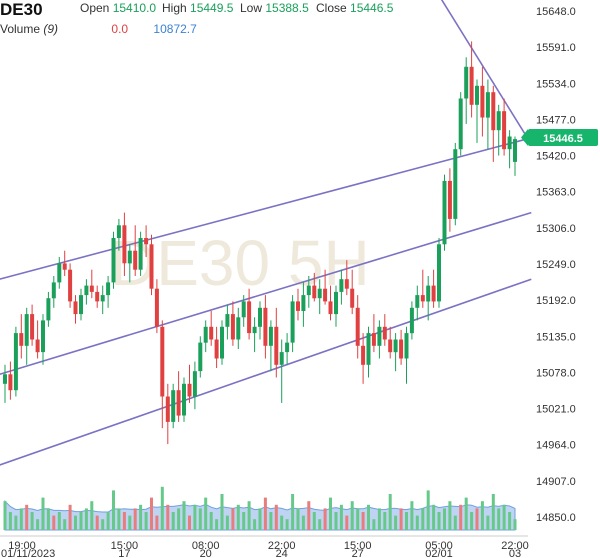 This screenshot has height=558, width=600. I want to click on channel-line, so click(480, 72).